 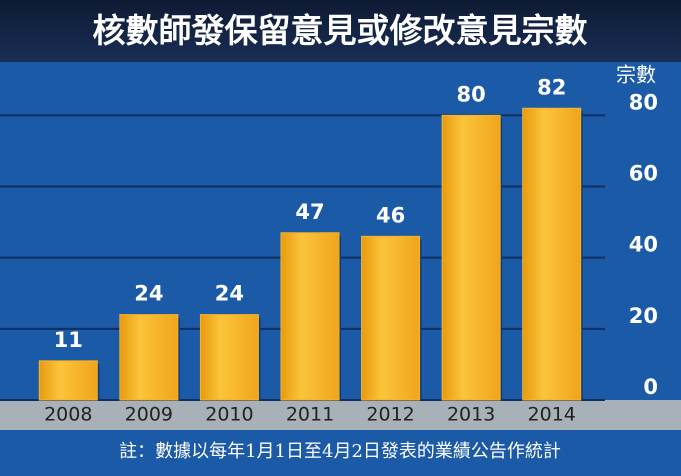 What do you see at coordinates (68, 415) in the screenshot?
I see `x-tick-label: 2008` at bounding box center [68, 415].